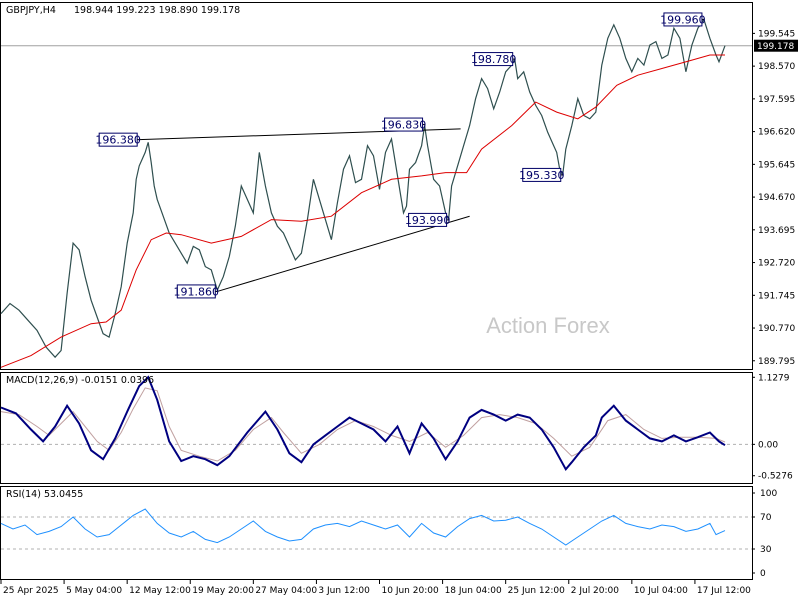 The width and height of the screenshot is (800, 600). I want to click on annotation-label-7: 199.960, so click(683, 19).